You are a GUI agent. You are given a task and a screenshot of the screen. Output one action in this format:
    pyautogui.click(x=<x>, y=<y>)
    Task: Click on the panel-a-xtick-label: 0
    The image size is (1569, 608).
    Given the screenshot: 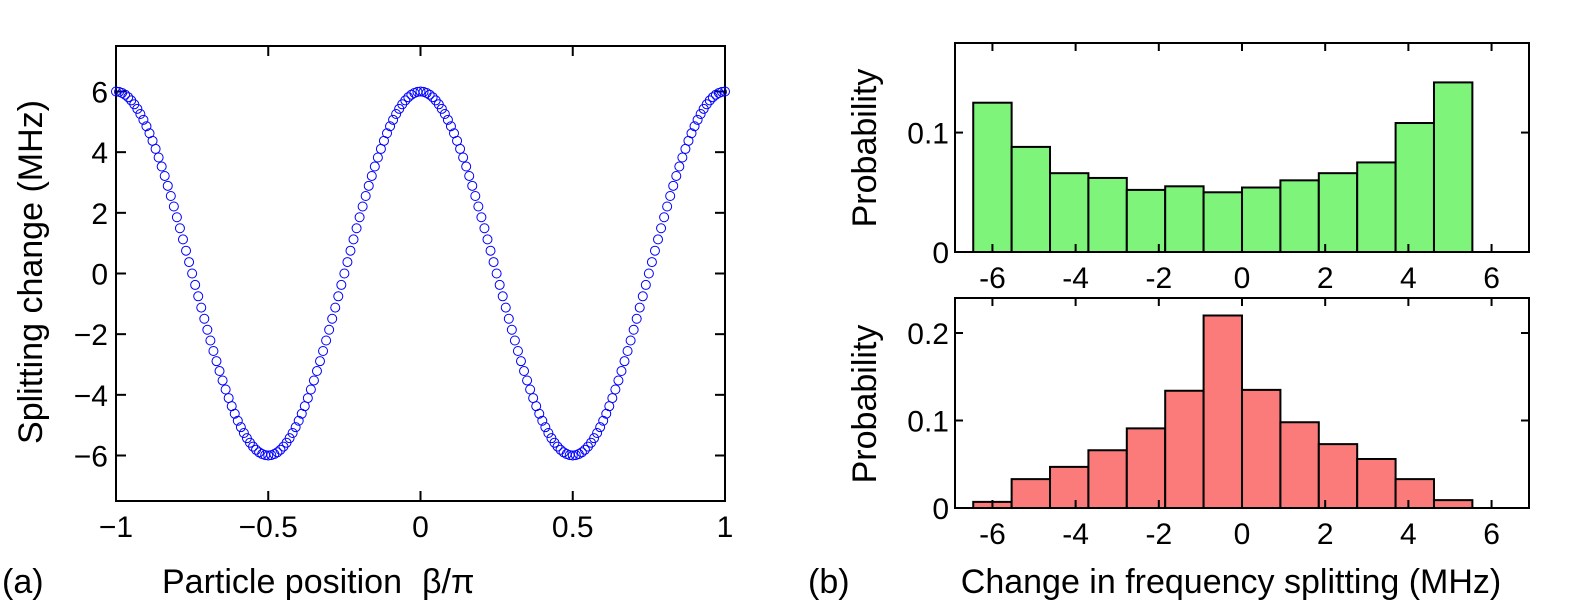 What is the action you would take?
    pyautogui.click(x=420, y=527)
    